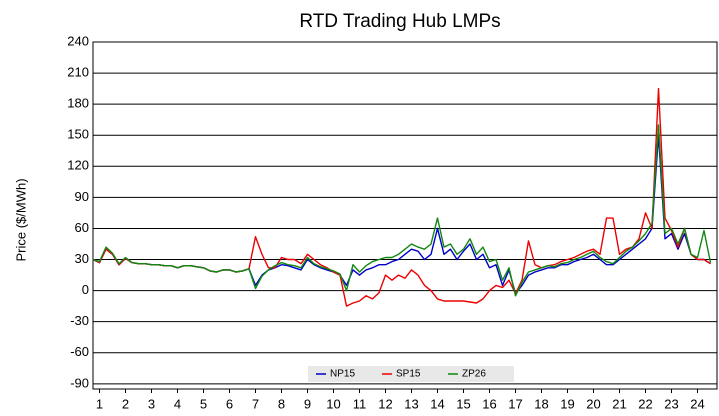  What do you see at coordinates (79, 382) in the screenshot?
I see `y-tick-label: -90` at bounding box center [79, 382].